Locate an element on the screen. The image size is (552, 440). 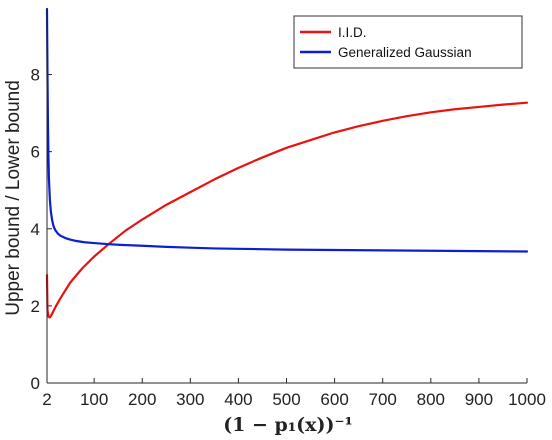
x-axis-label: (1 − p₁(x))⁻¹ is located at coordinates (288, 425).